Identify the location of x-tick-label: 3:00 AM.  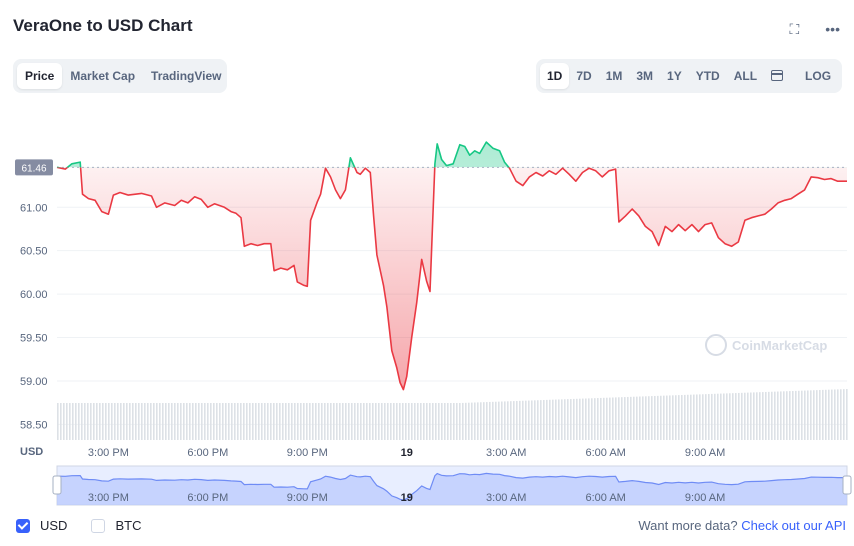
(506, 453).